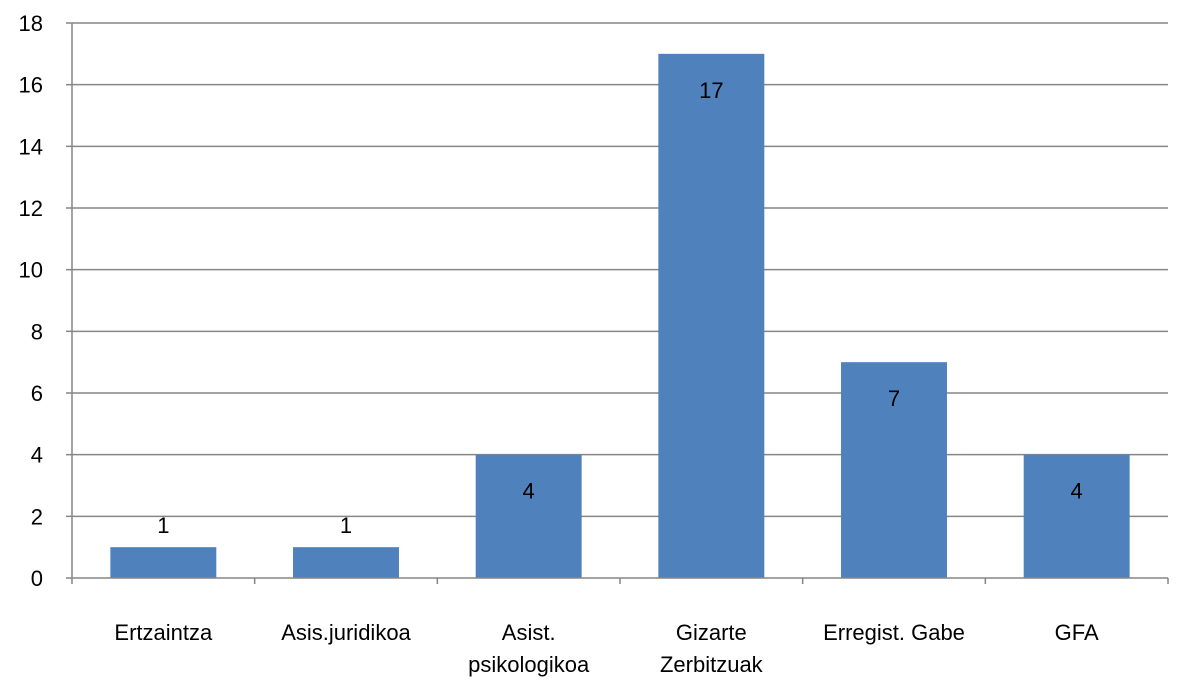 This screenshot has height=686, width=1178. Describe the element at coordinates (712, 664) in the screenshot. I see `x-category-label: Zerbitzuak` at that location.